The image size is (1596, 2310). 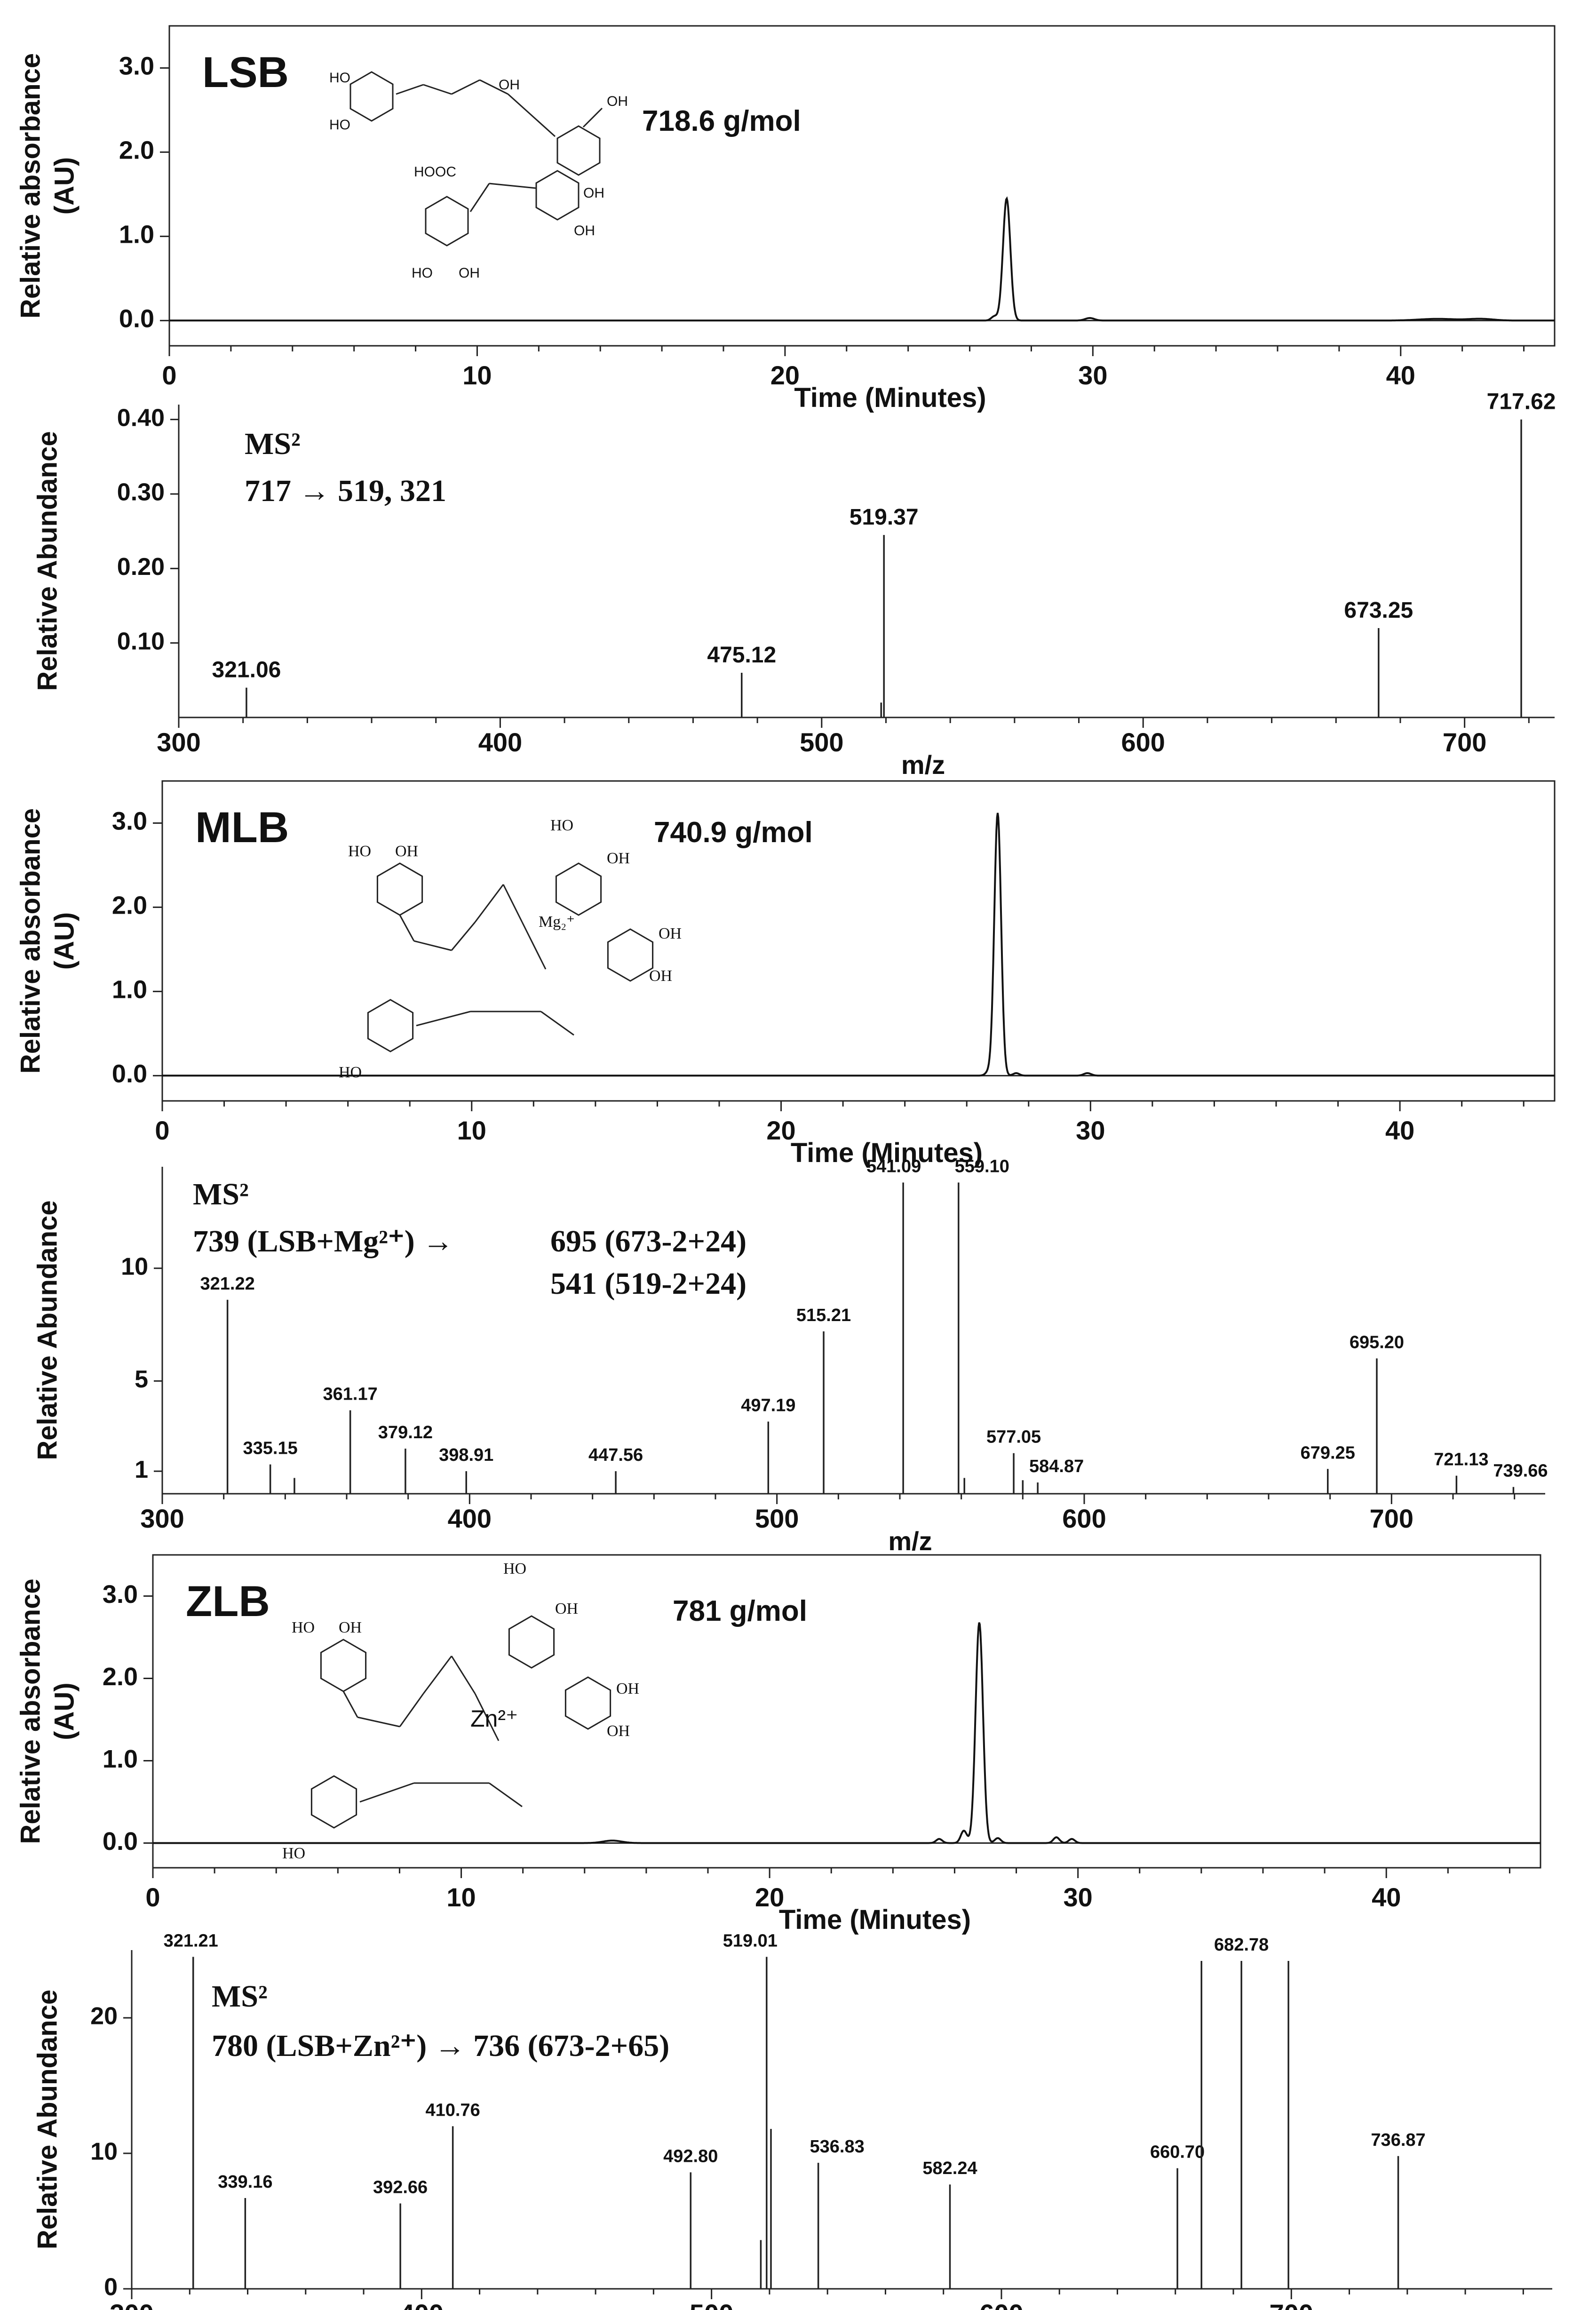 What do you see at coordinates (1090, 1130) in the screenshot?
I see `x-tick-label: 30` at bounding box center [1090, 1130].